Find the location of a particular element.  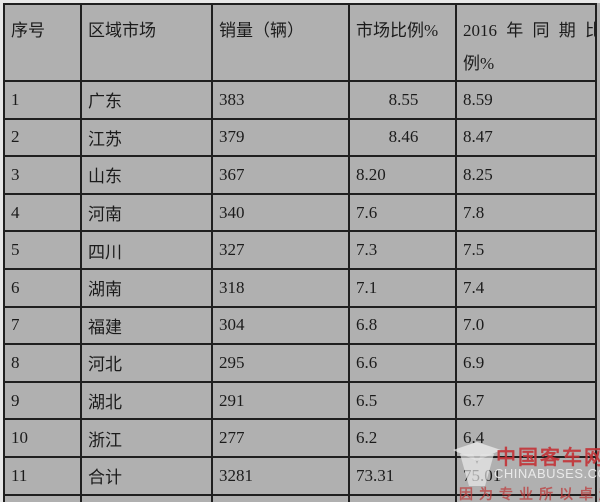

cell-region: 浙江 is located at coordinates (146, 438).